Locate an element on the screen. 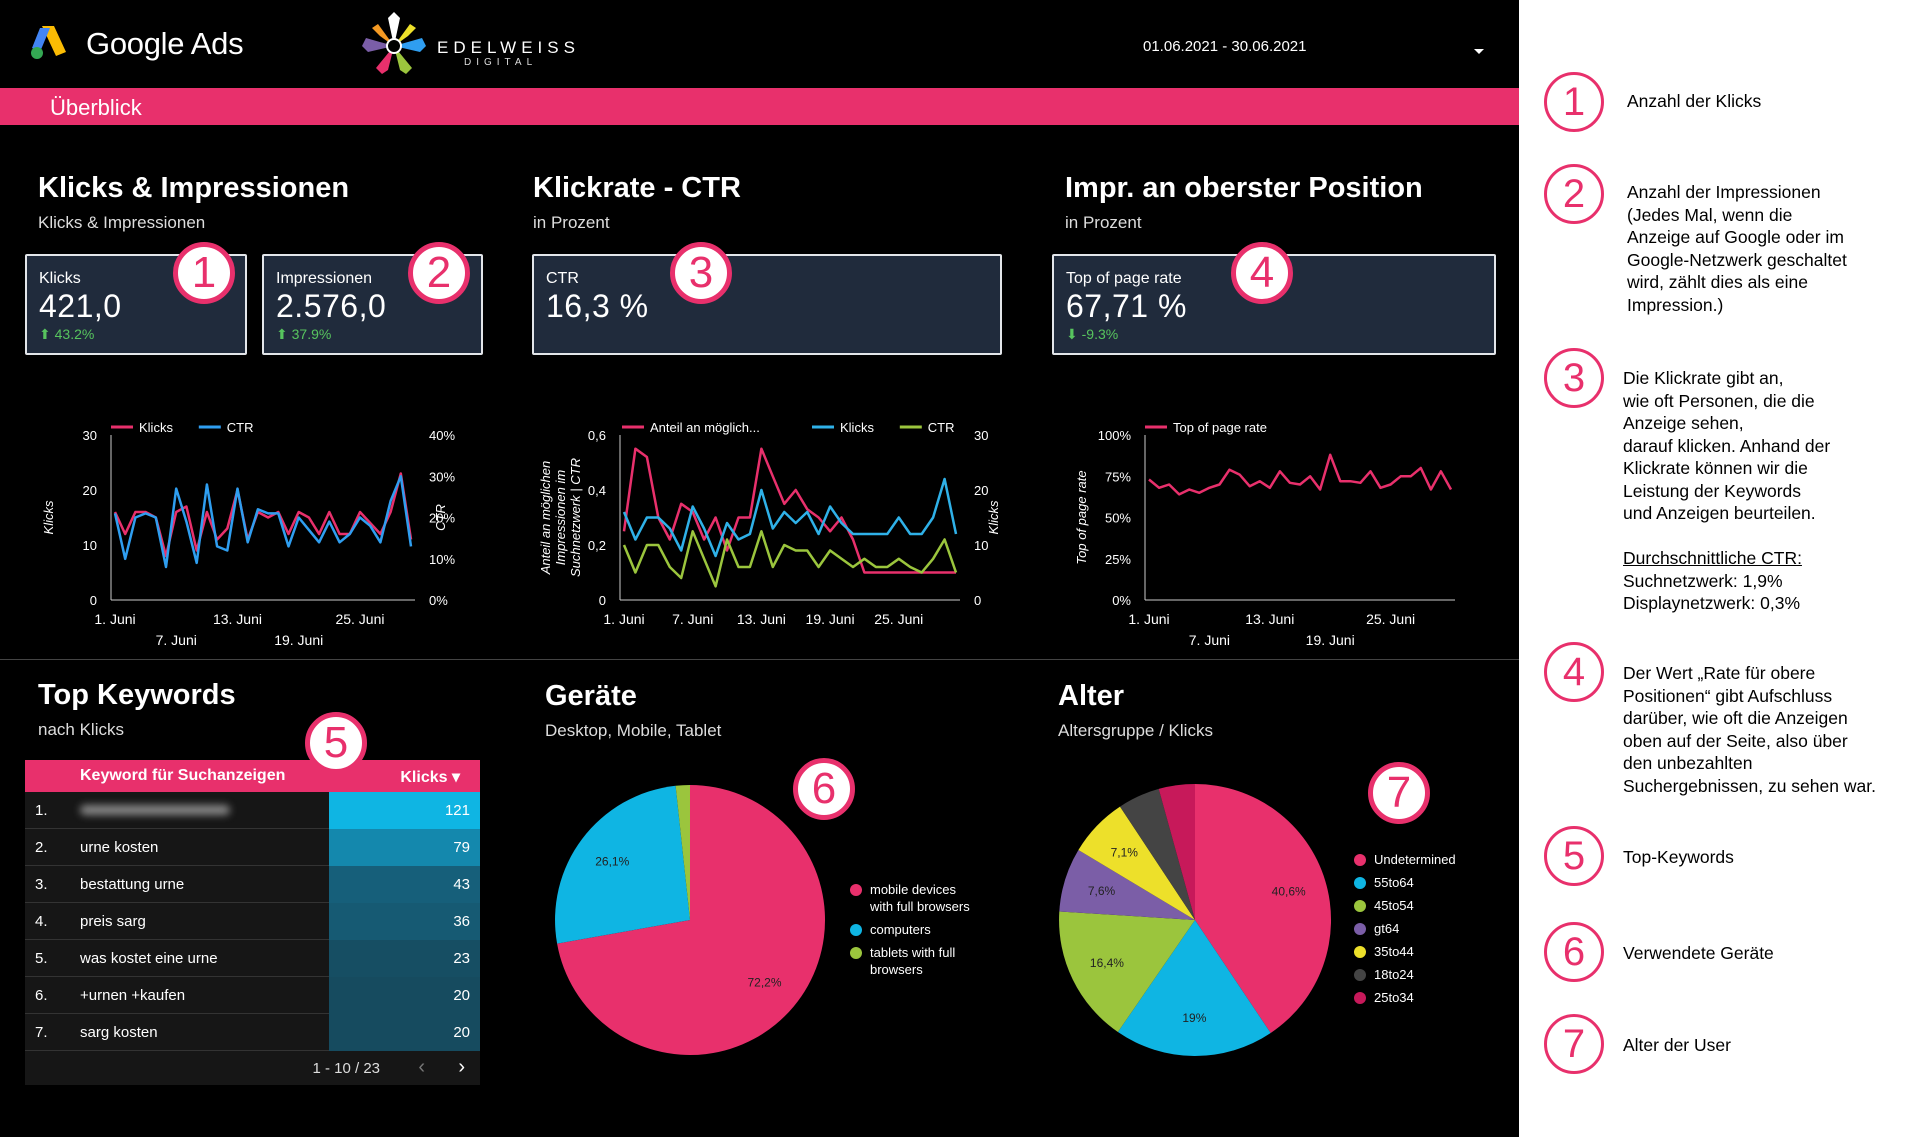  impressionen-card-label: Impressionen is located at coordinates (324, 278).